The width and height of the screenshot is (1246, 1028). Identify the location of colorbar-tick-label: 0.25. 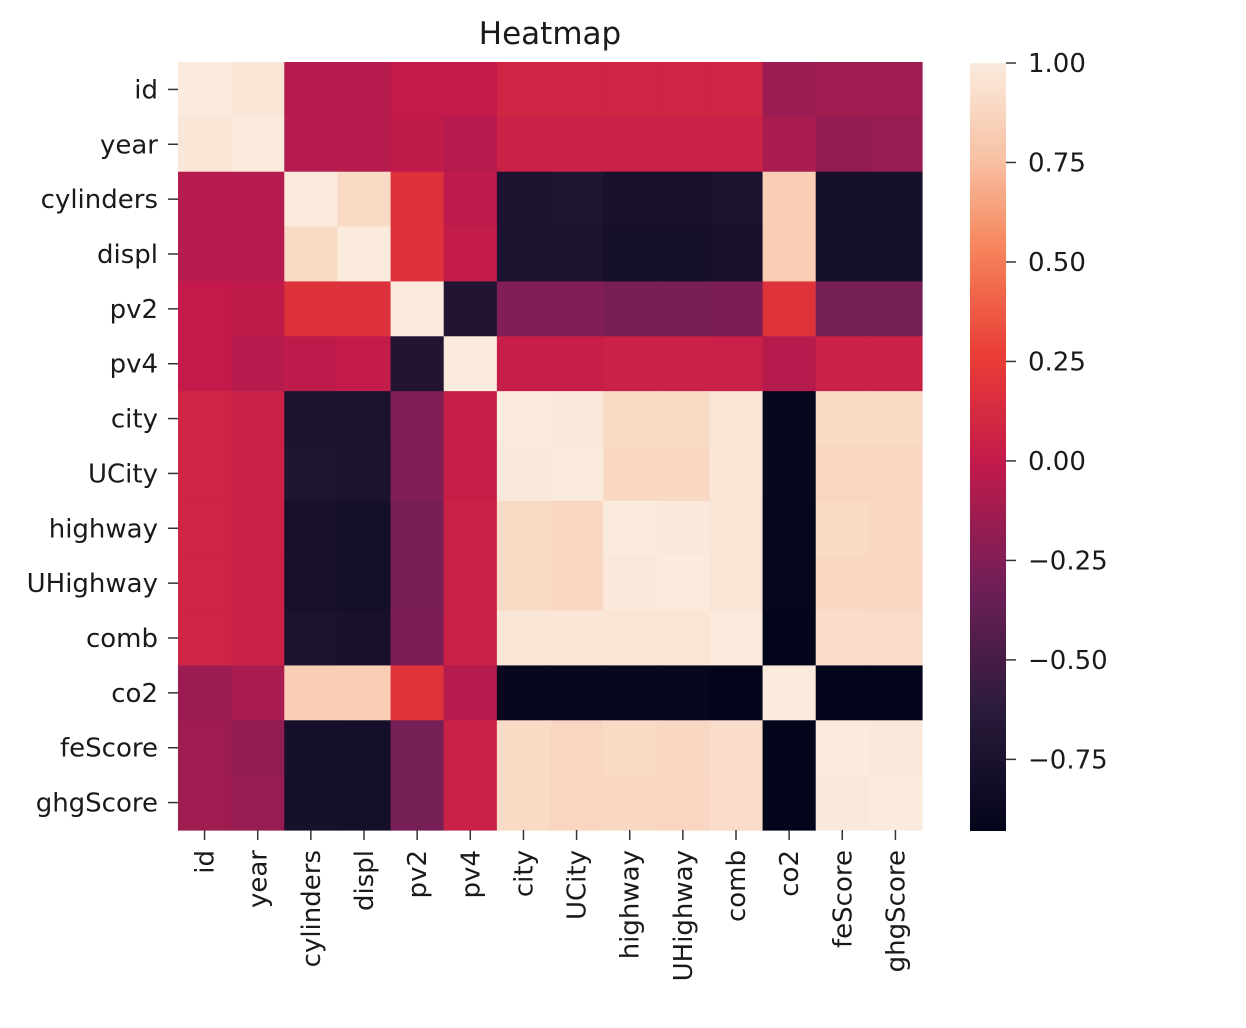
(1057, 362).